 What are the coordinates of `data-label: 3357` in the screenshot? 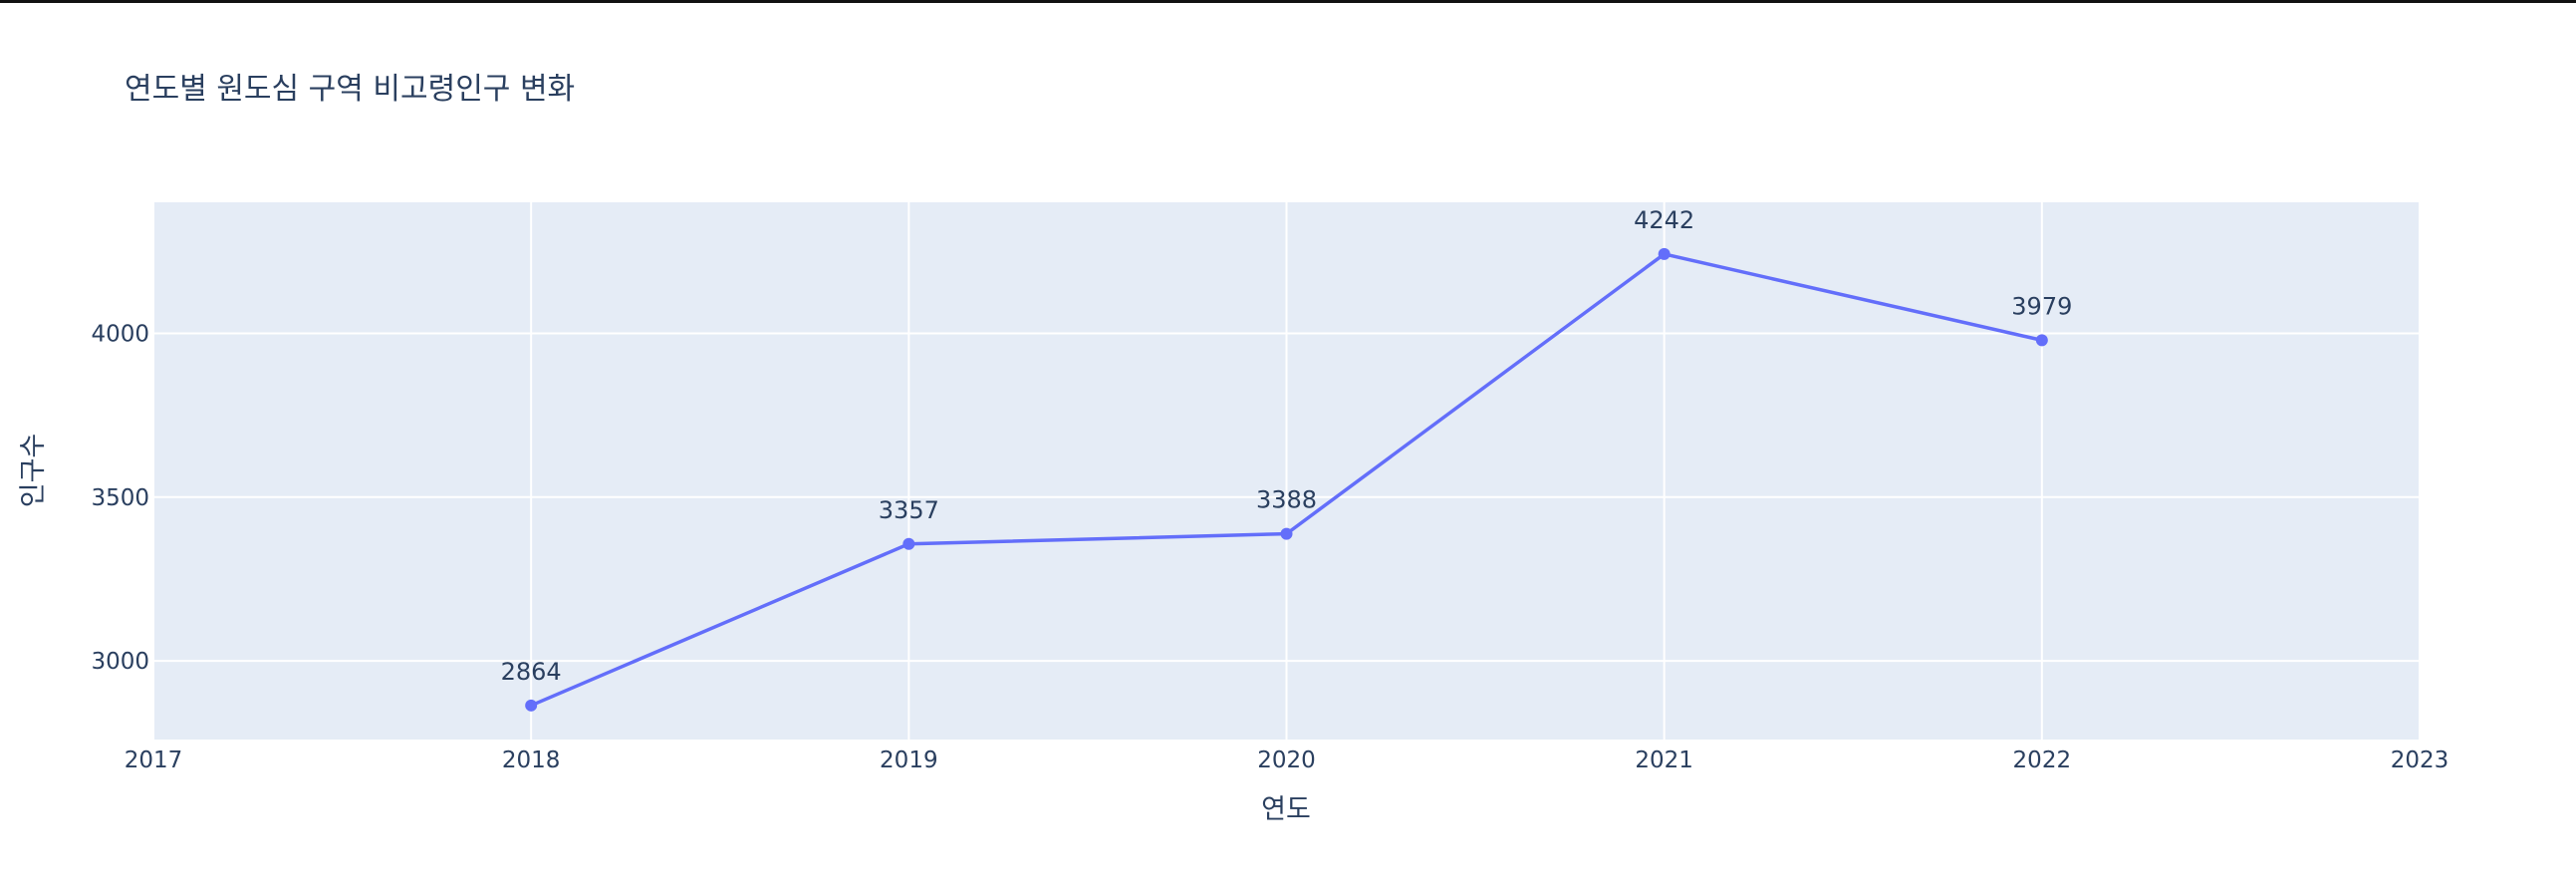 It's located at (909, 510).